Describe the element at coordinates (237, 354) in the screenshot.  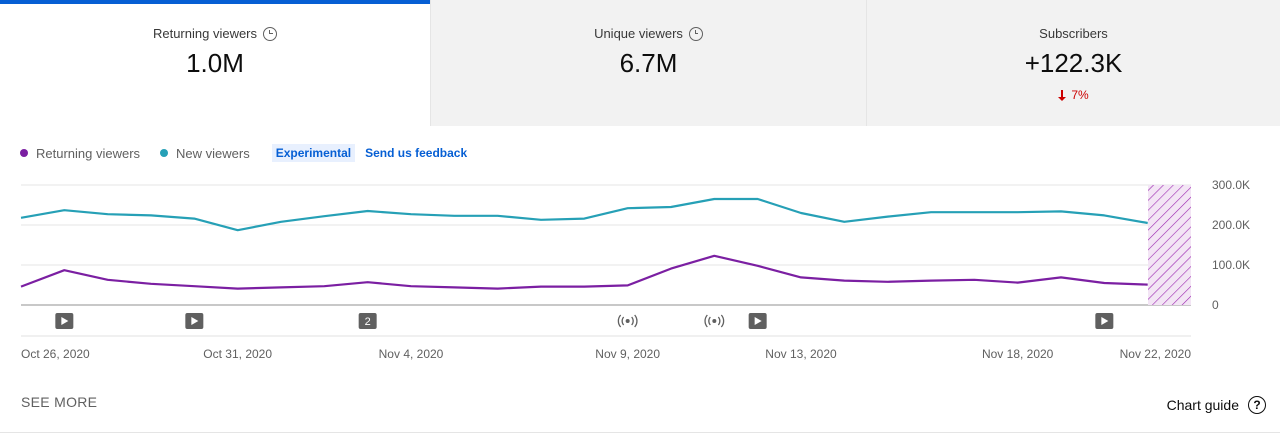
I see `x-tick-label: Oct 31, 2020` at that location.